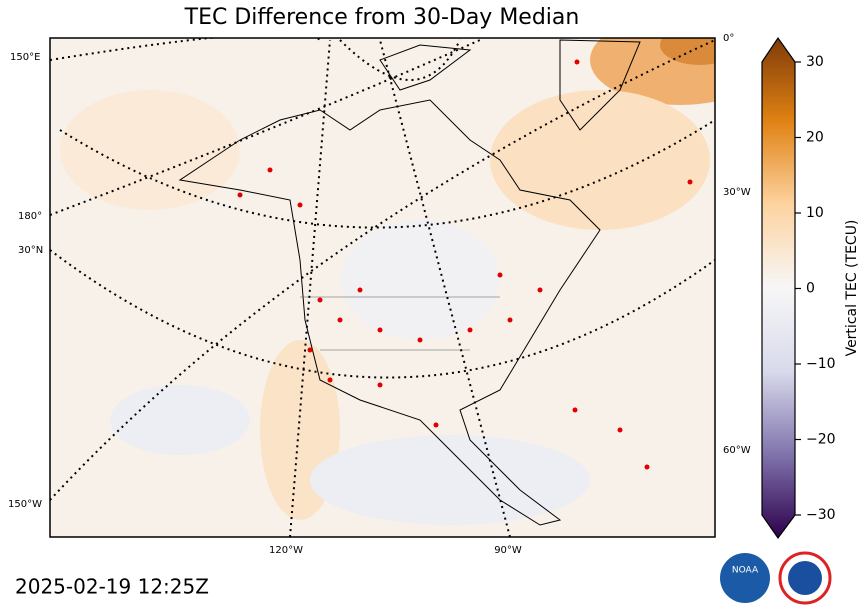  Describe the element at coordinates (745, 571) in the screenshot. I see `svg-text: NOAA` at that location.